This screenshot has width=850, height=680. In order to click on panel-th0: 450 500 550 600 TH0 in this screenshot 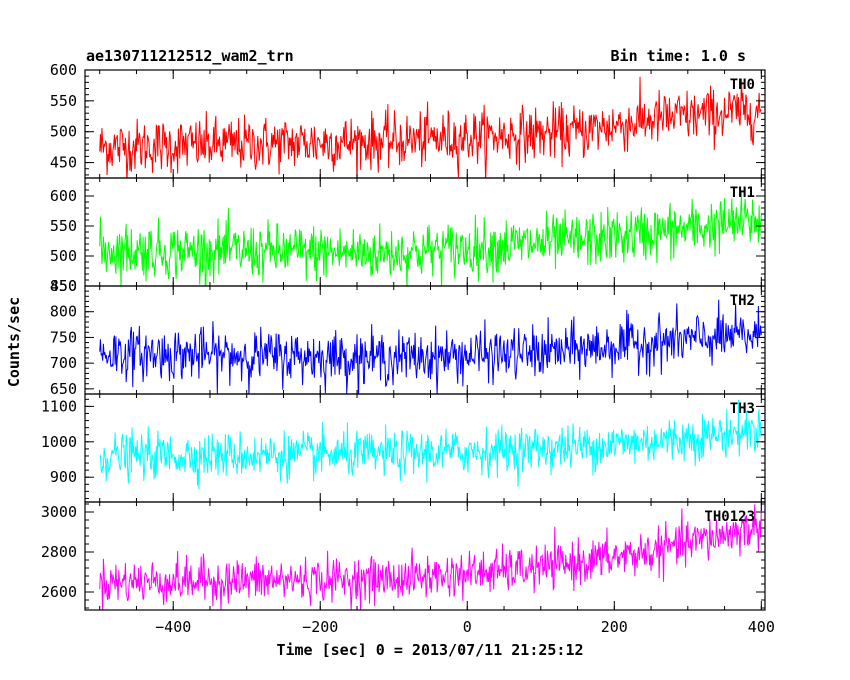, I will do `click(408, 120)`.